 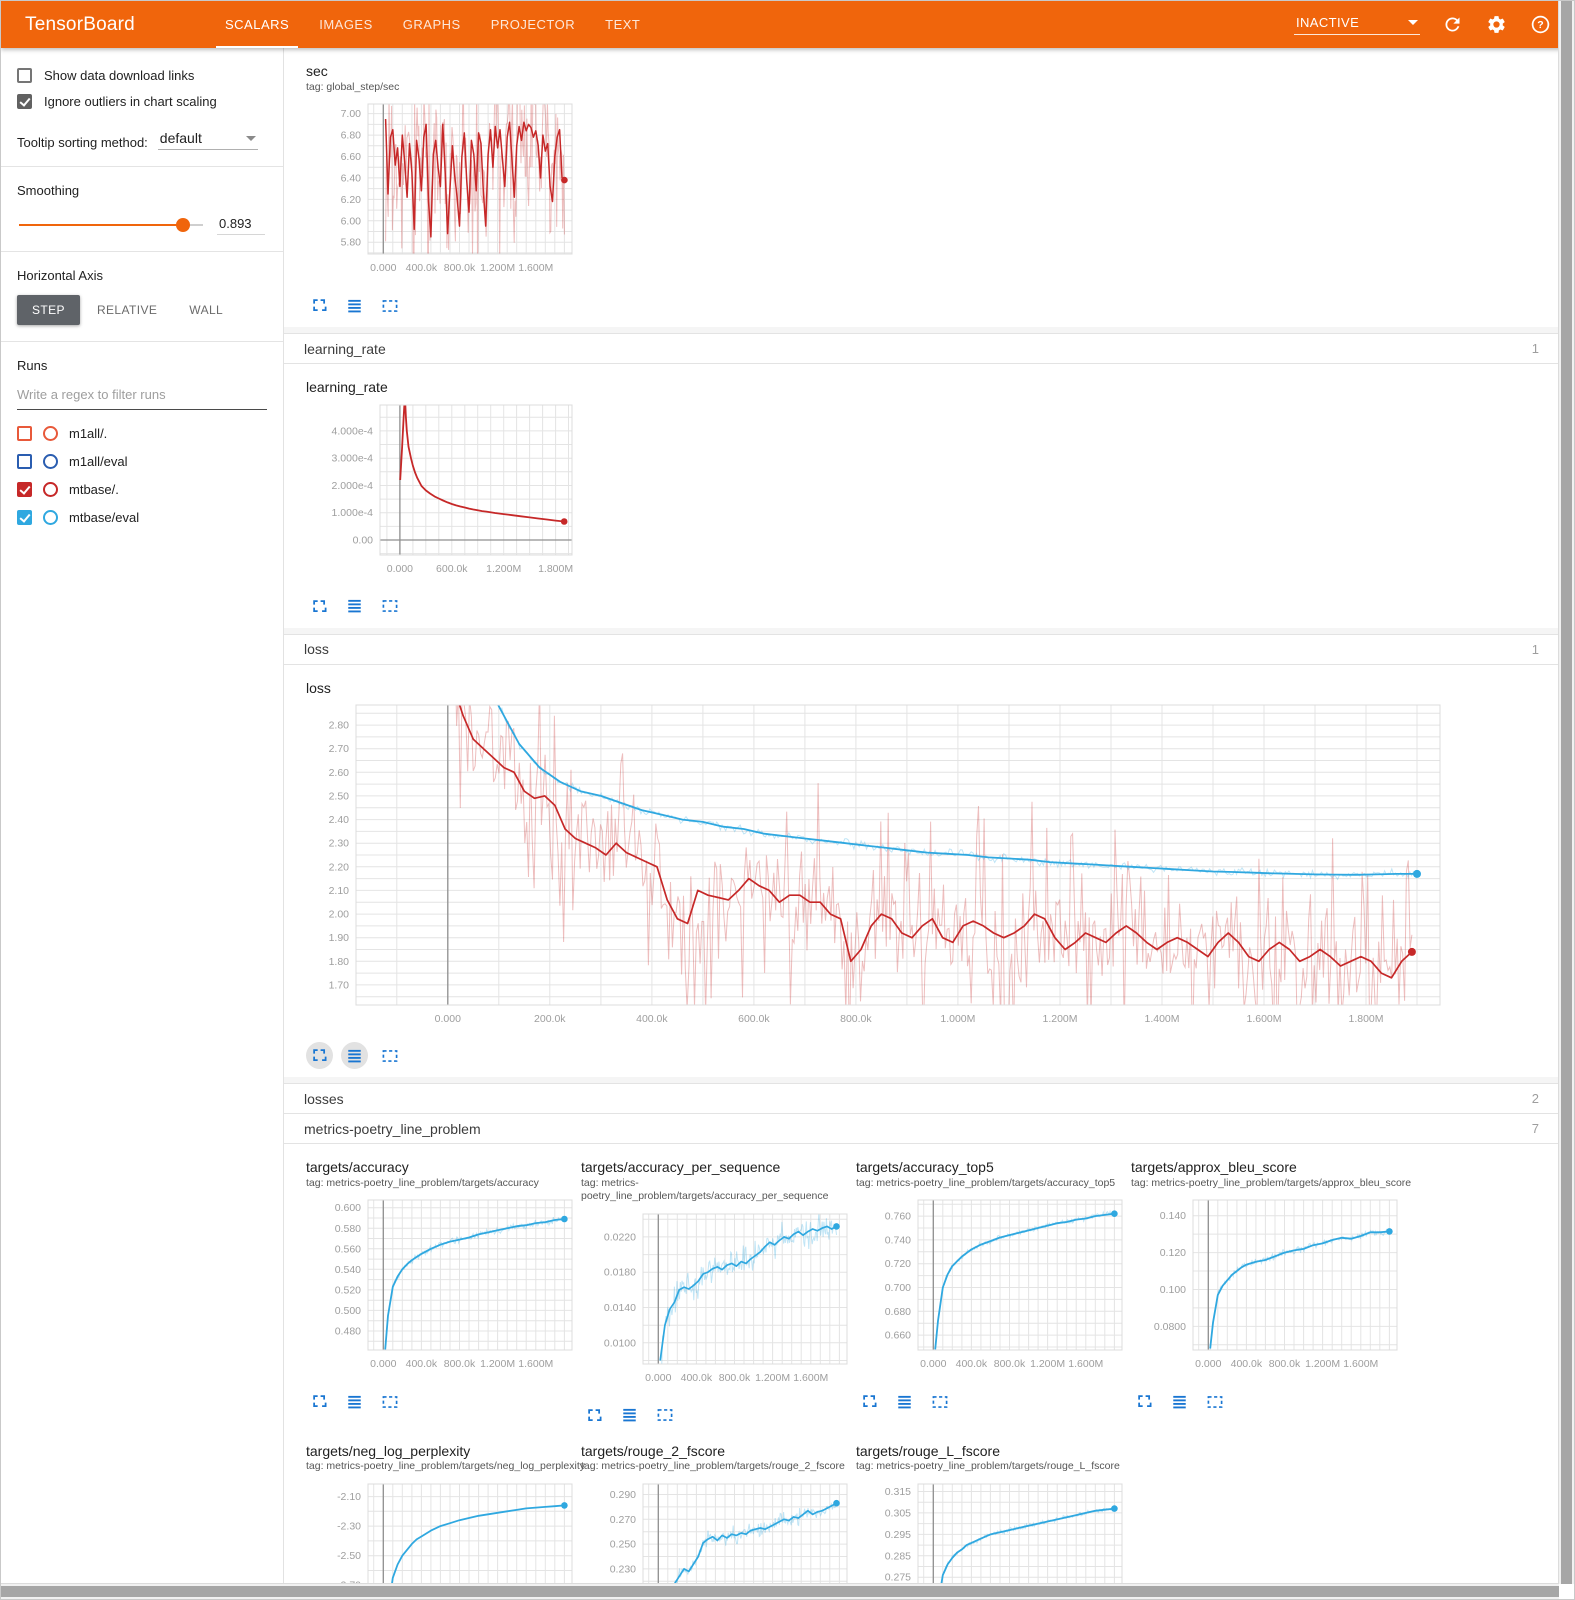 I want to click on refresh-icon, so click(x=1452, y=25).